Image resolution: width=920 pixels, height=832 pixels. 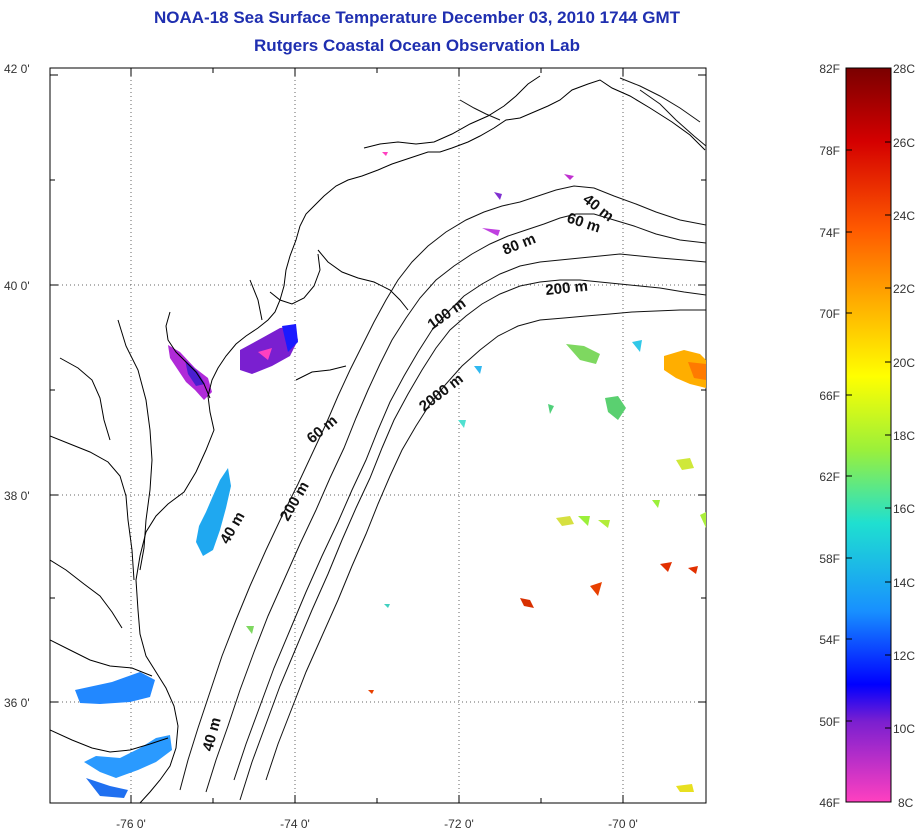 I want to click on lat-label-42: 42 0', so click(x=17, y=69).